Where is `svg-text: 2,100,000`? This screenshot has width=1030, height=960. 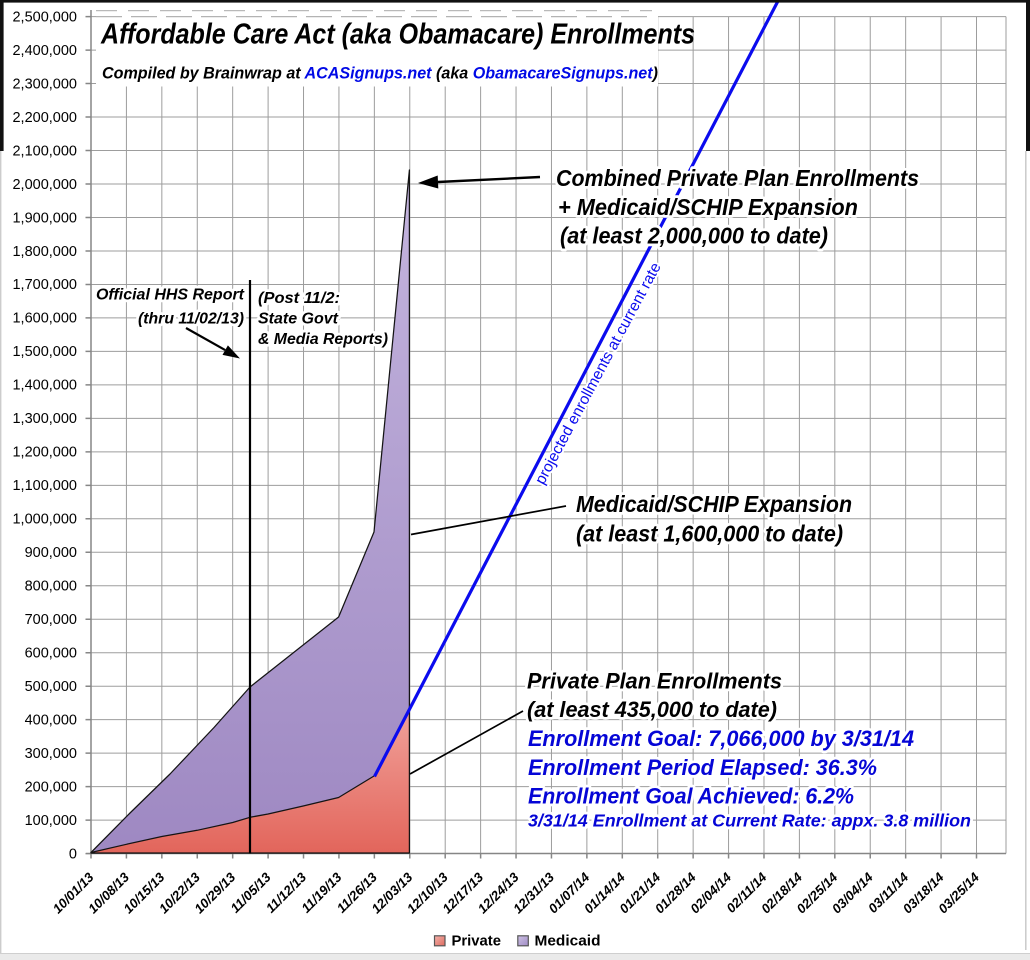
svg-text: 2,100,000 is located at coordinates (44, 151).